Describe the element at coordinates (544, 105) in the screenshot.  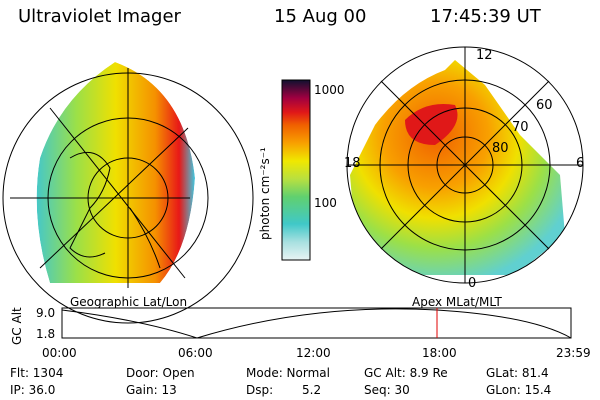
I see `lat-label-60: 60` at that location.